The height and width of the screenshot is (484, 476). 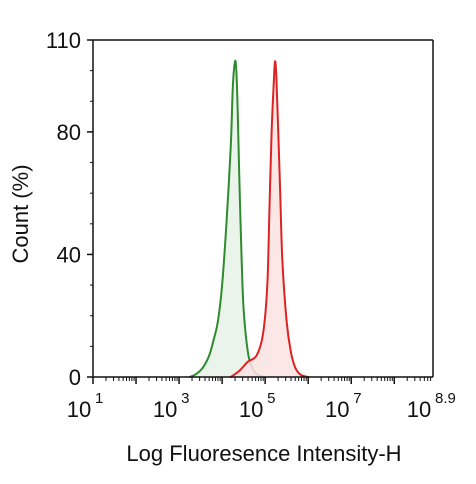 I want to click on x-tick-exponent: 3, so click(x=185, y=398).